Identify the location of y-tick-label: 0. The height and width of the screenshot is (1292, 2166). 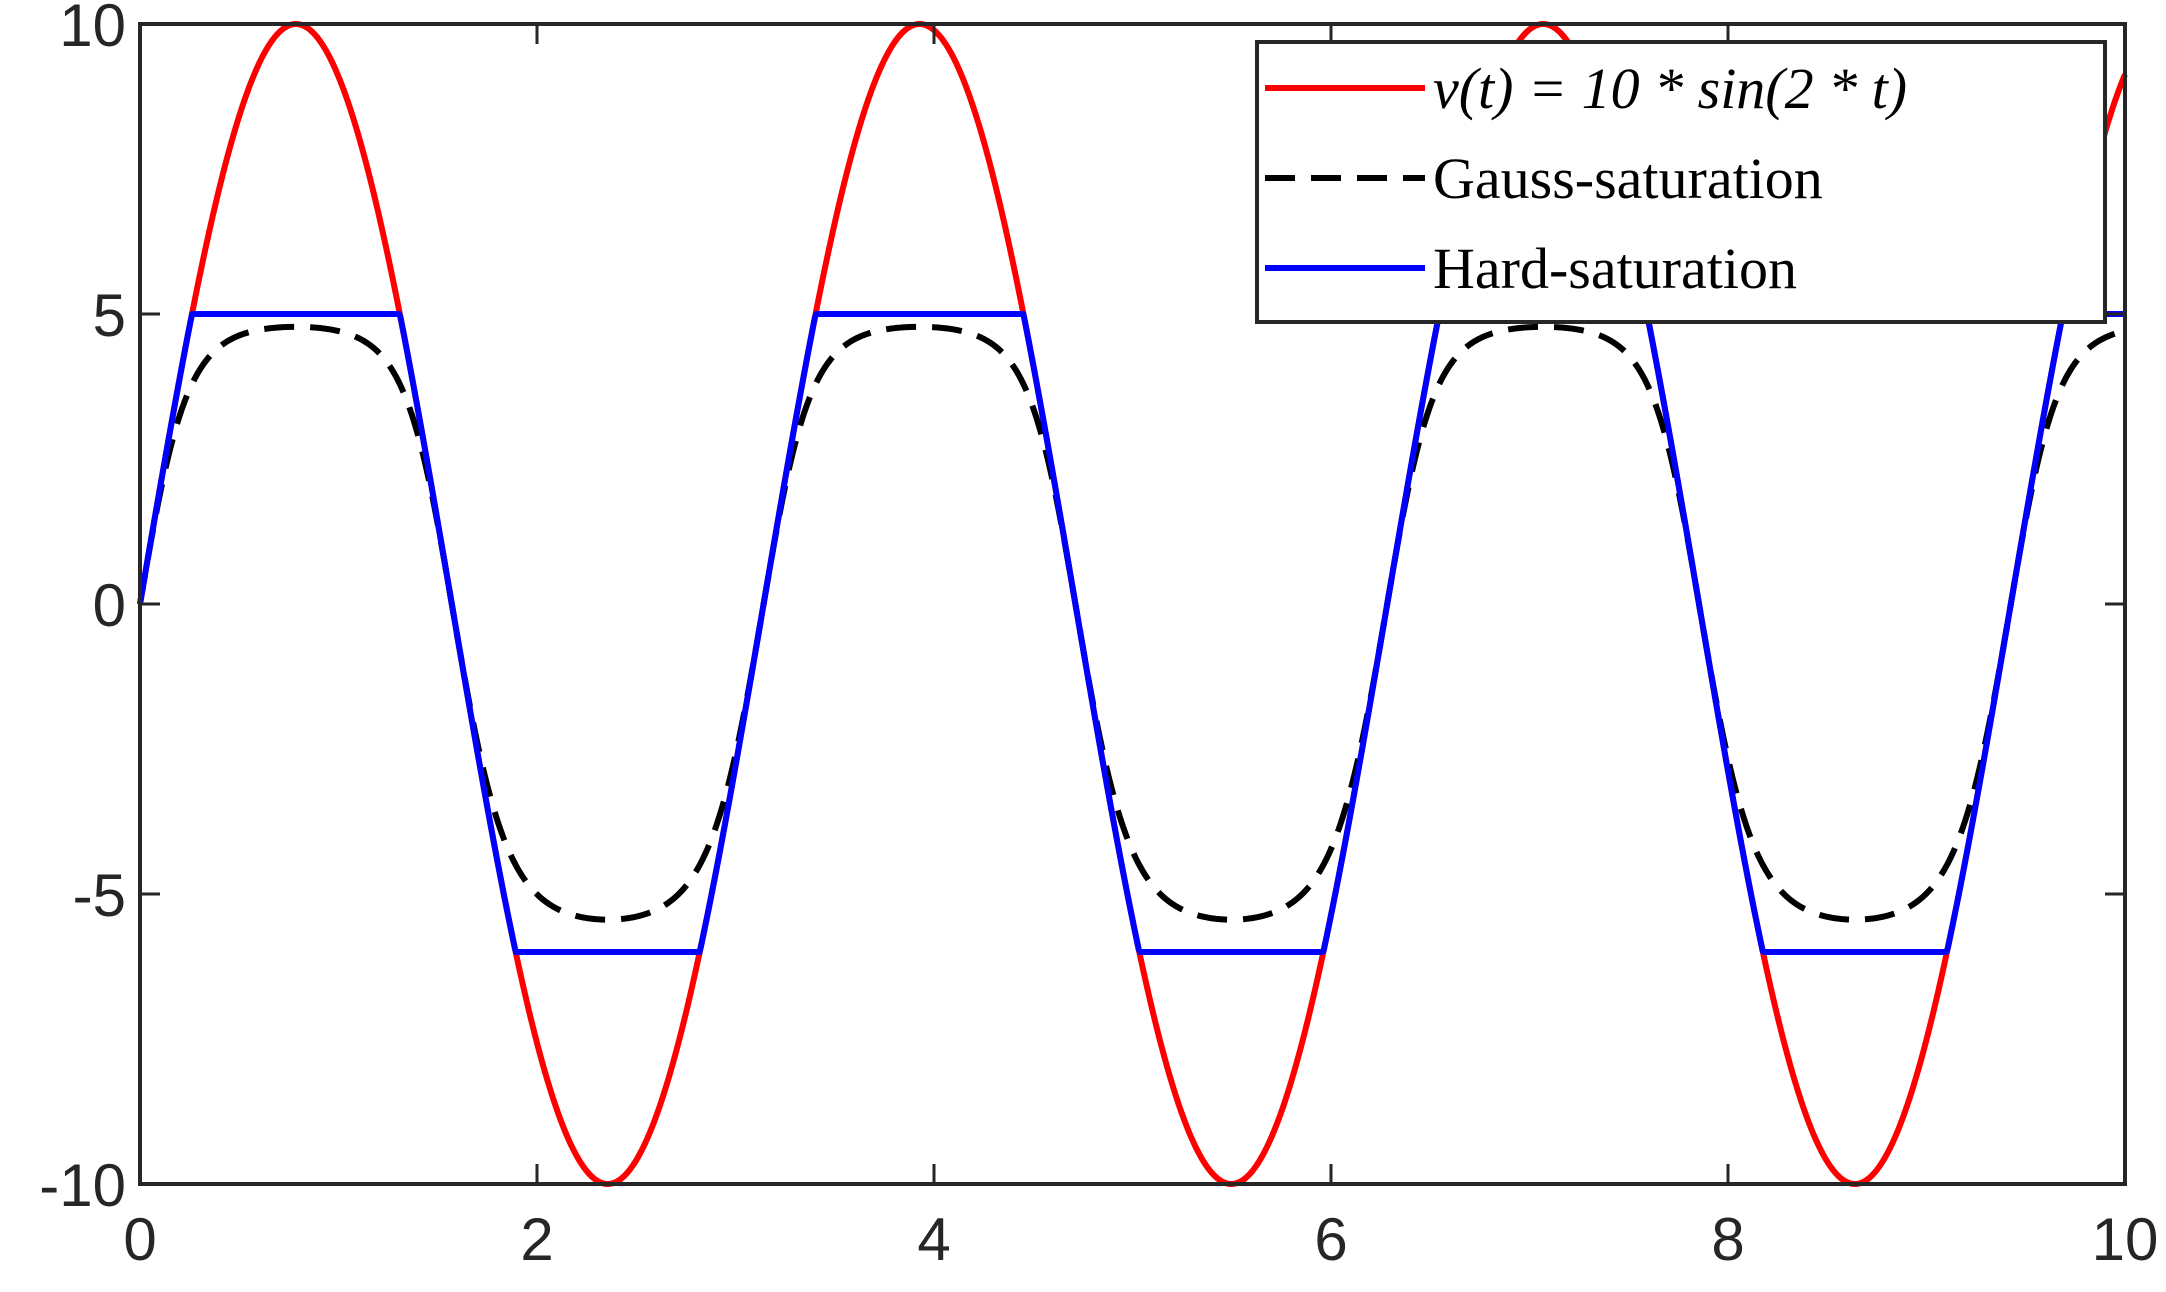
(109, 605).